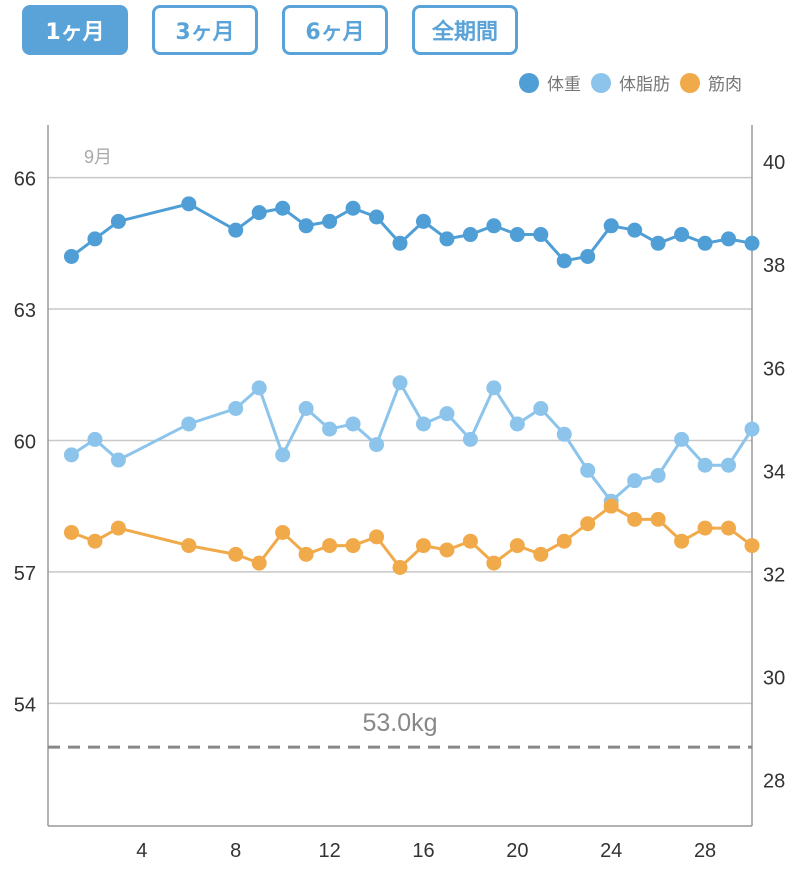  What do you see at coordinates (774, 369) in the screenshot?
I see `right-axis-tick-label: 36` at bounding box center [774, 369].